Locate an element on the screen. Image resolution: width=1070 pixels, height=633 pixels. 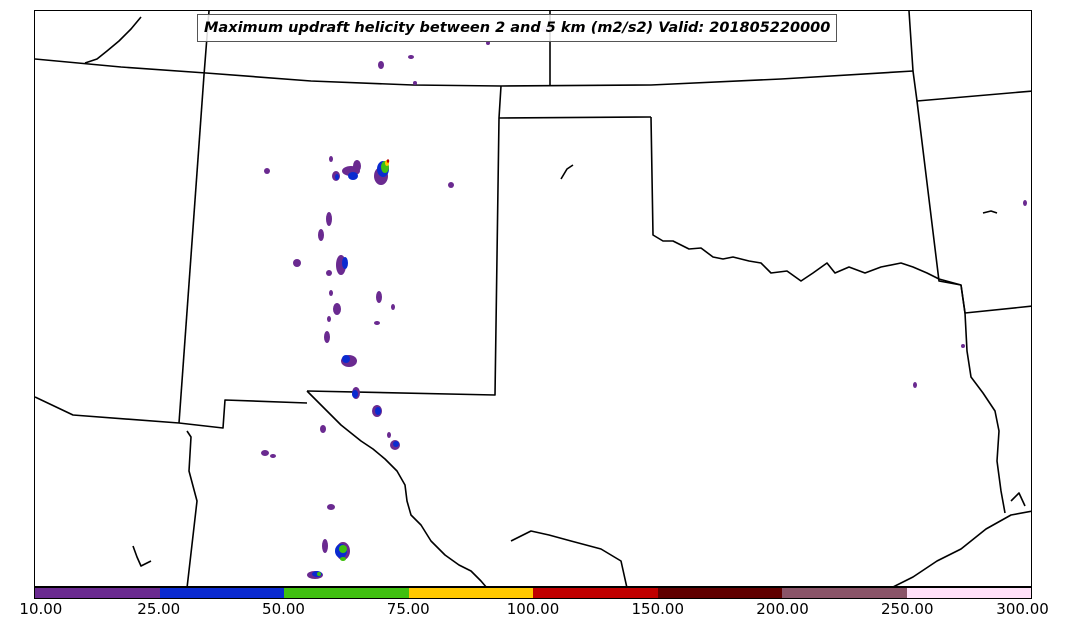
border-nm-west is located at coordinates (191, 249).